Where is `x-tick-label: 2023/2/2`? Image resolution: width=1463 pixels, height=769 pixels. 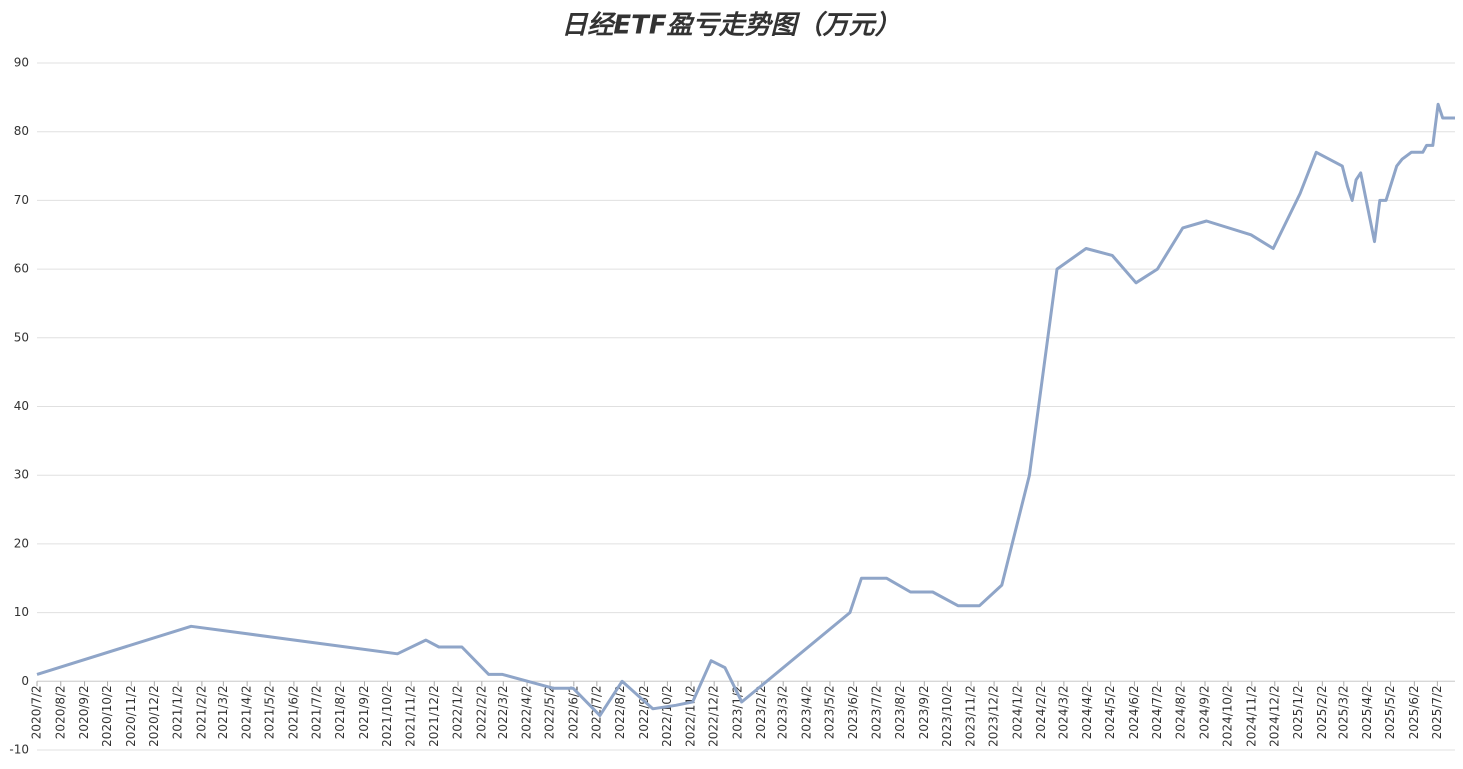
x-tick-label: 2023/2/2 is located at coordinates (761, 712).